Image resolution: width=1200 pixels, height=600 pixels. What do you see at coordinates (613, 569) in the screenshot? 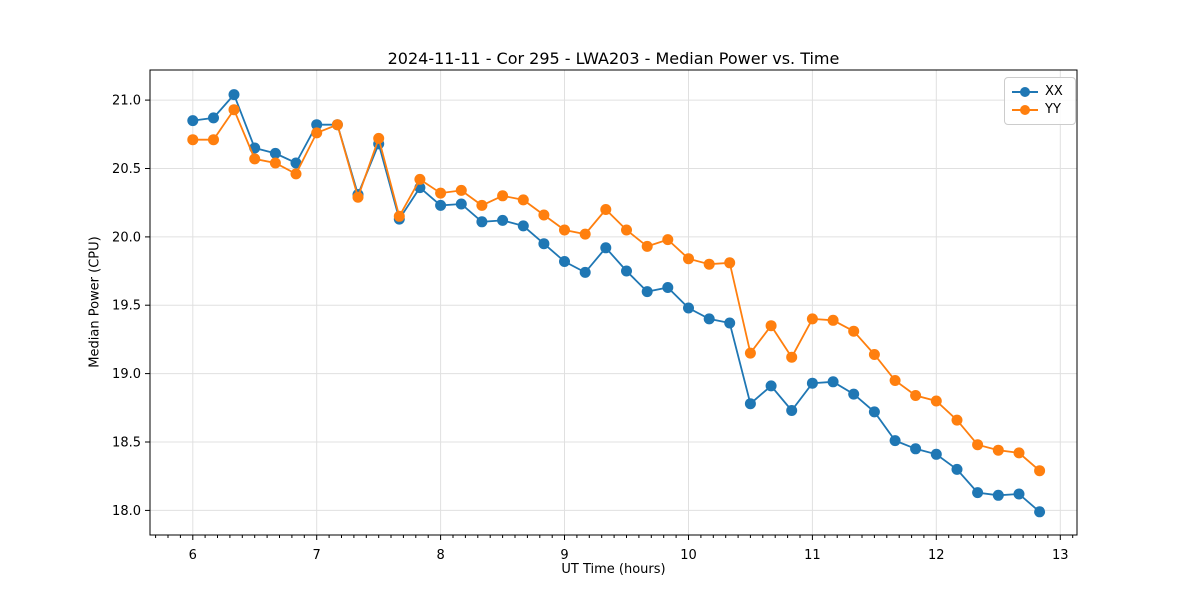
I see `x-axis-label: UT Time (hours)` at bounding box center [613, 569].